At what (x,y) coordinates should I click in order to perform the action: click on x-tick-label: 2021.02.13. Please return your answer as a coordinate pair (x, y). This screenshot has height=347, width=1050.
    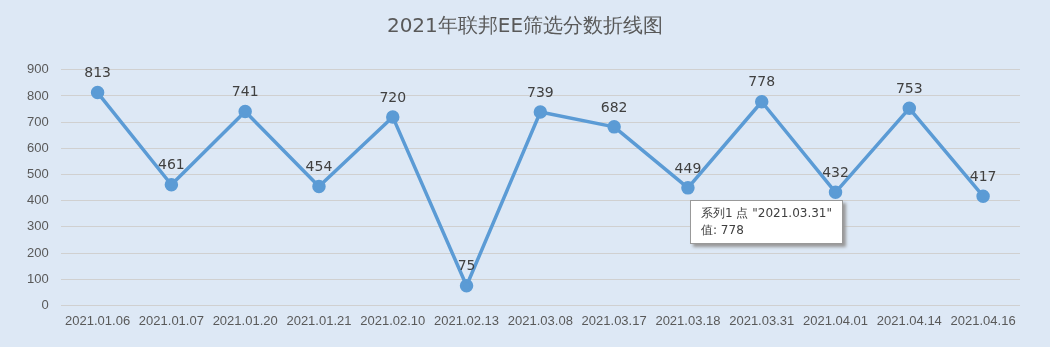
    Looking at the image, I should click on (467, 320).